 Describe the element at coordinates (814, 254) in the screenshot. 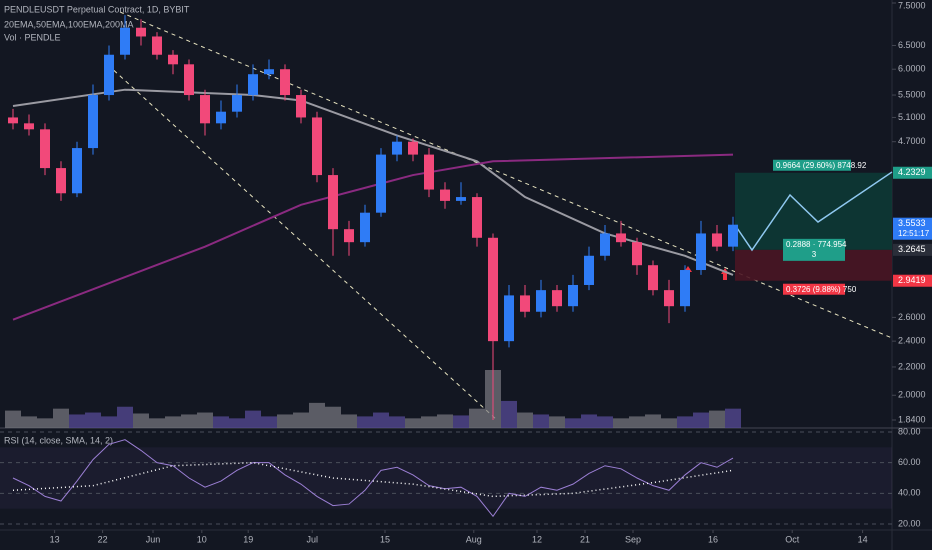

I see `entry-qty: 3` at that location.